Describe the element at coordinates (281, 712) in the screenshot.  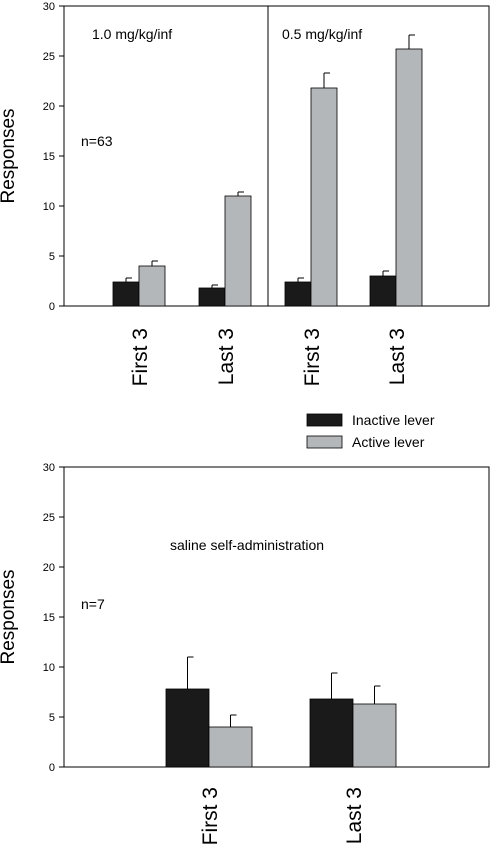
I see `bars` at that location.